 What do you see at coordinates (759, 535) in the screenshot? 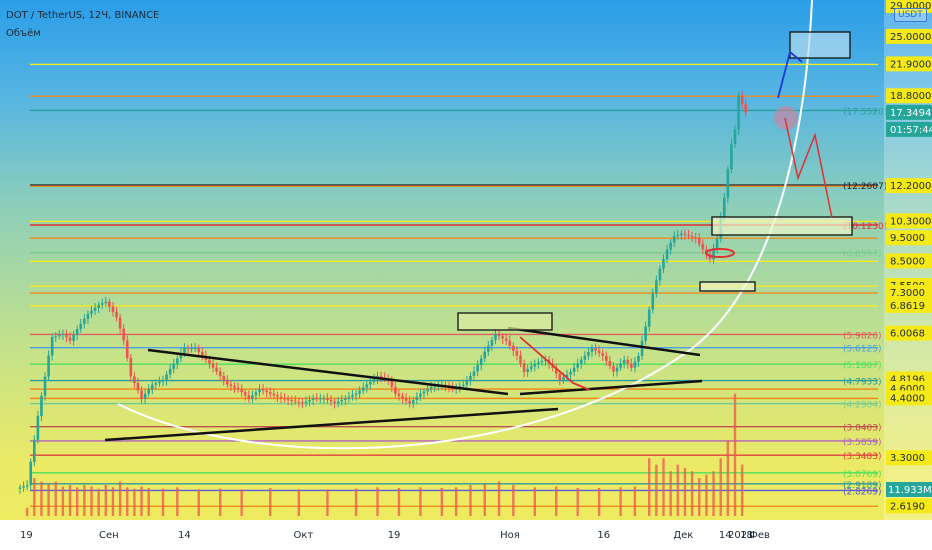
I see `time-tick-label: Фев` at bounding box center [759, 535].